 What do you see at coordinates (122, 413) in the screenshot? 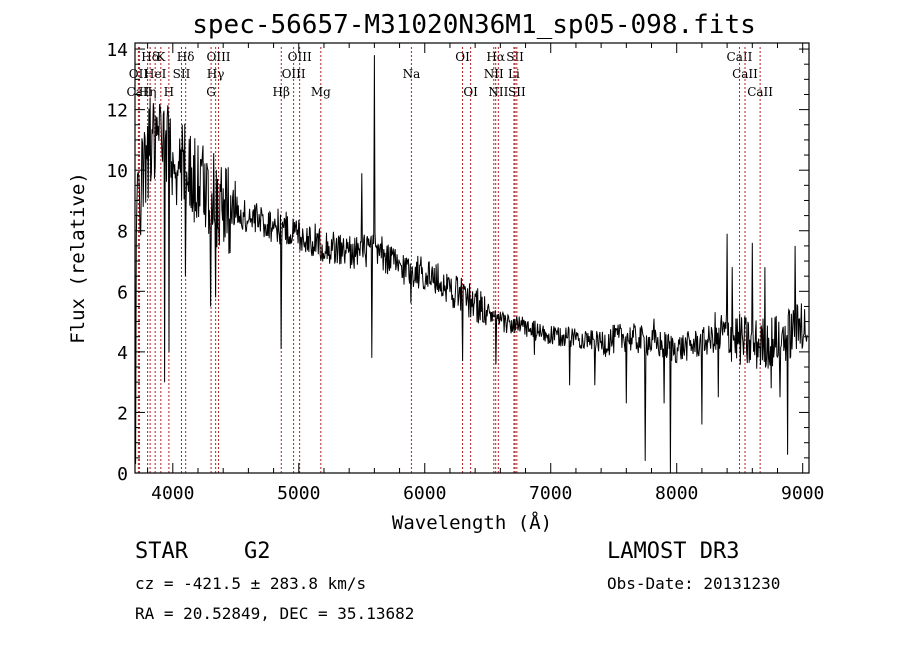
I see `y-tick-label: 2` at bounding box center [122, 413].